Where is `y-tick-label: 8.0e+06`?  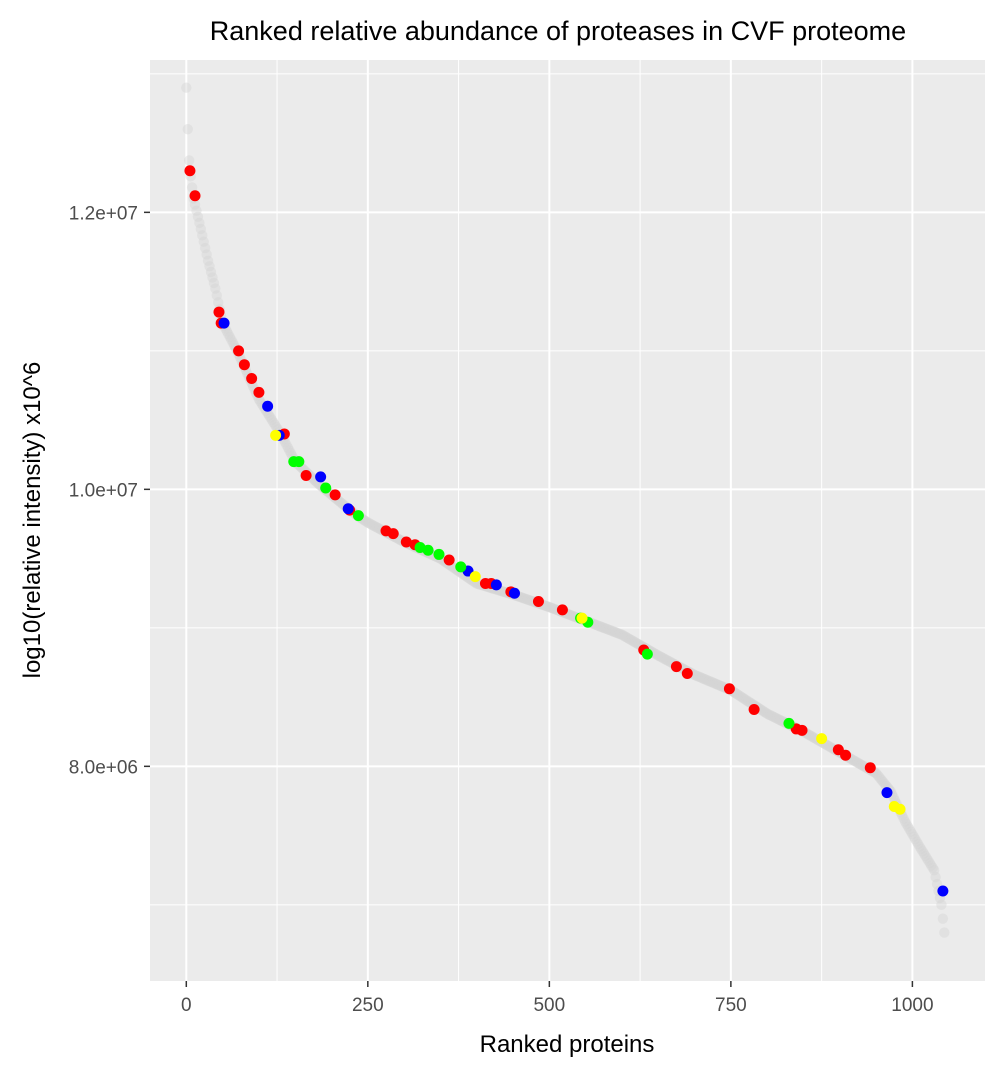 y-tick-label: 8.0e+06 is located at coordinates (103, 767).